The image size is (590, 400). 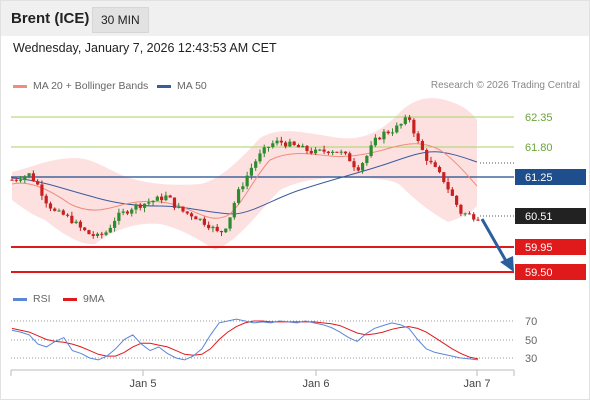 I want to click on label-59-50-bg, so click(x=550, y=272).